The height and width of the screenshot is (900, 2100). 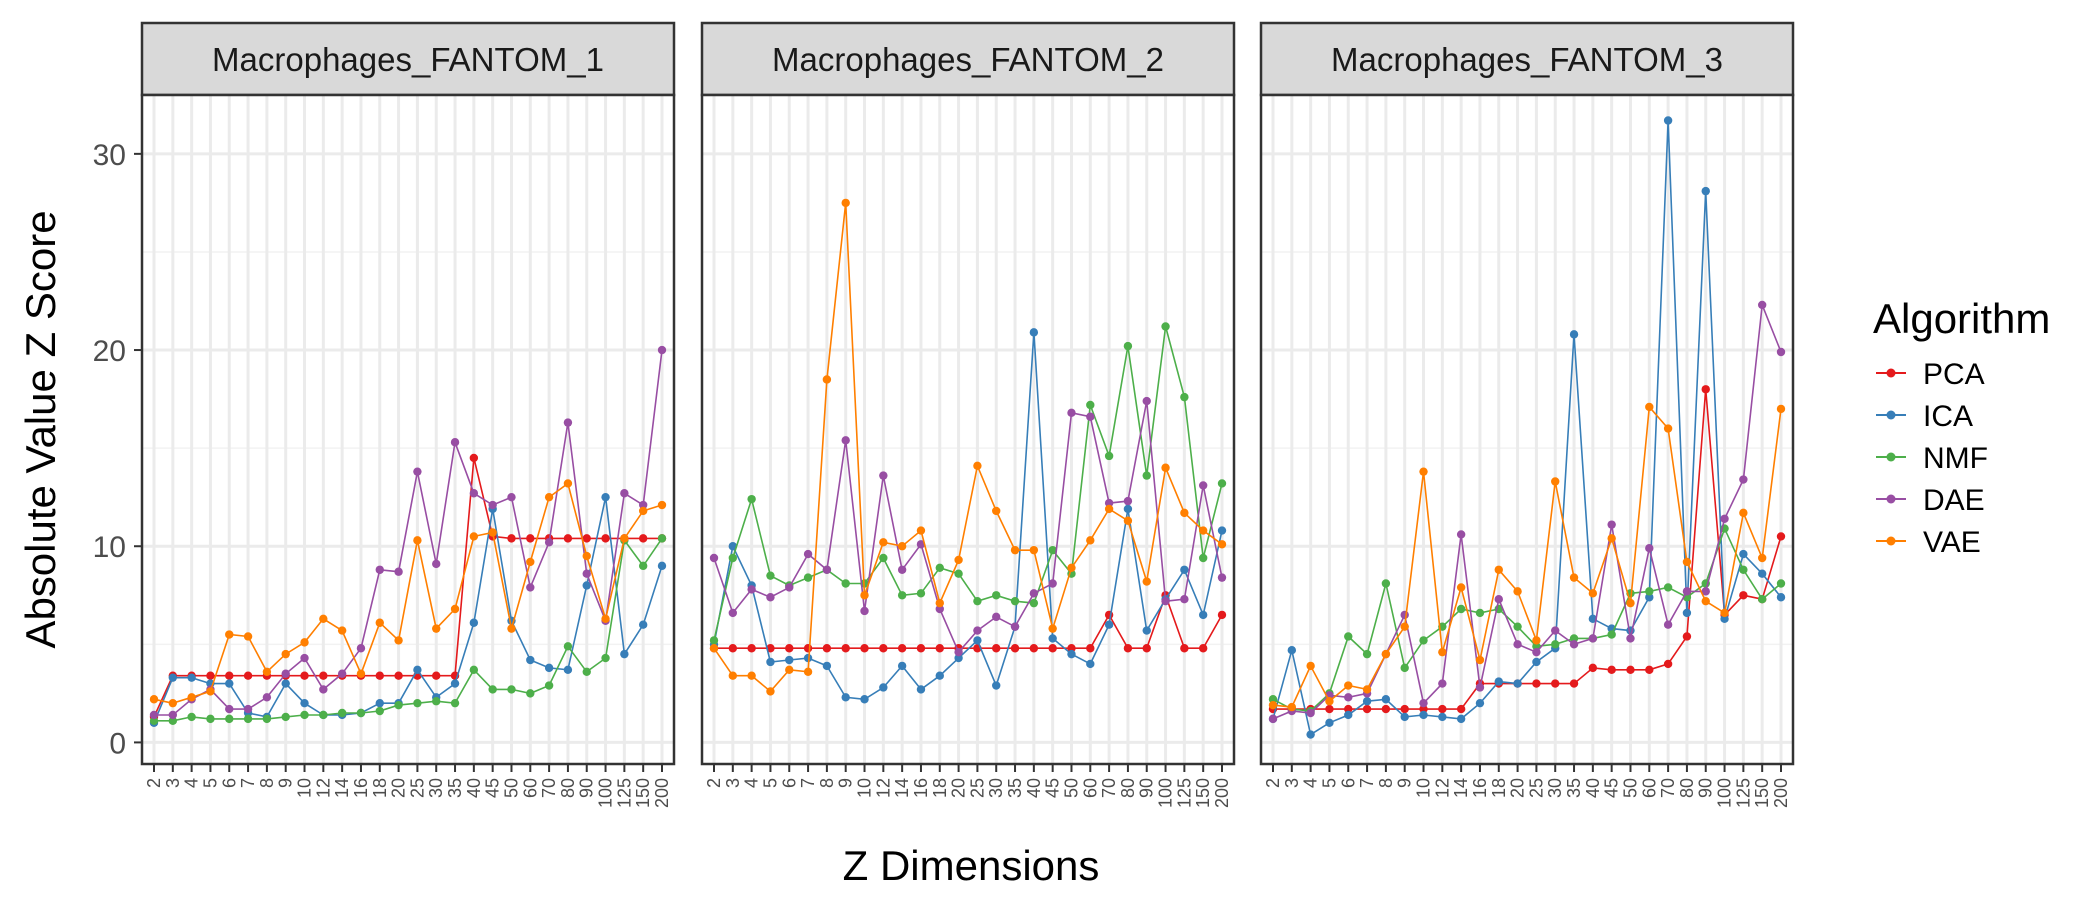 What do you see at coordinates (1053, 788) in the screenshot?
I see `x-tick-label: 45` at bounding box center [1053, 788].